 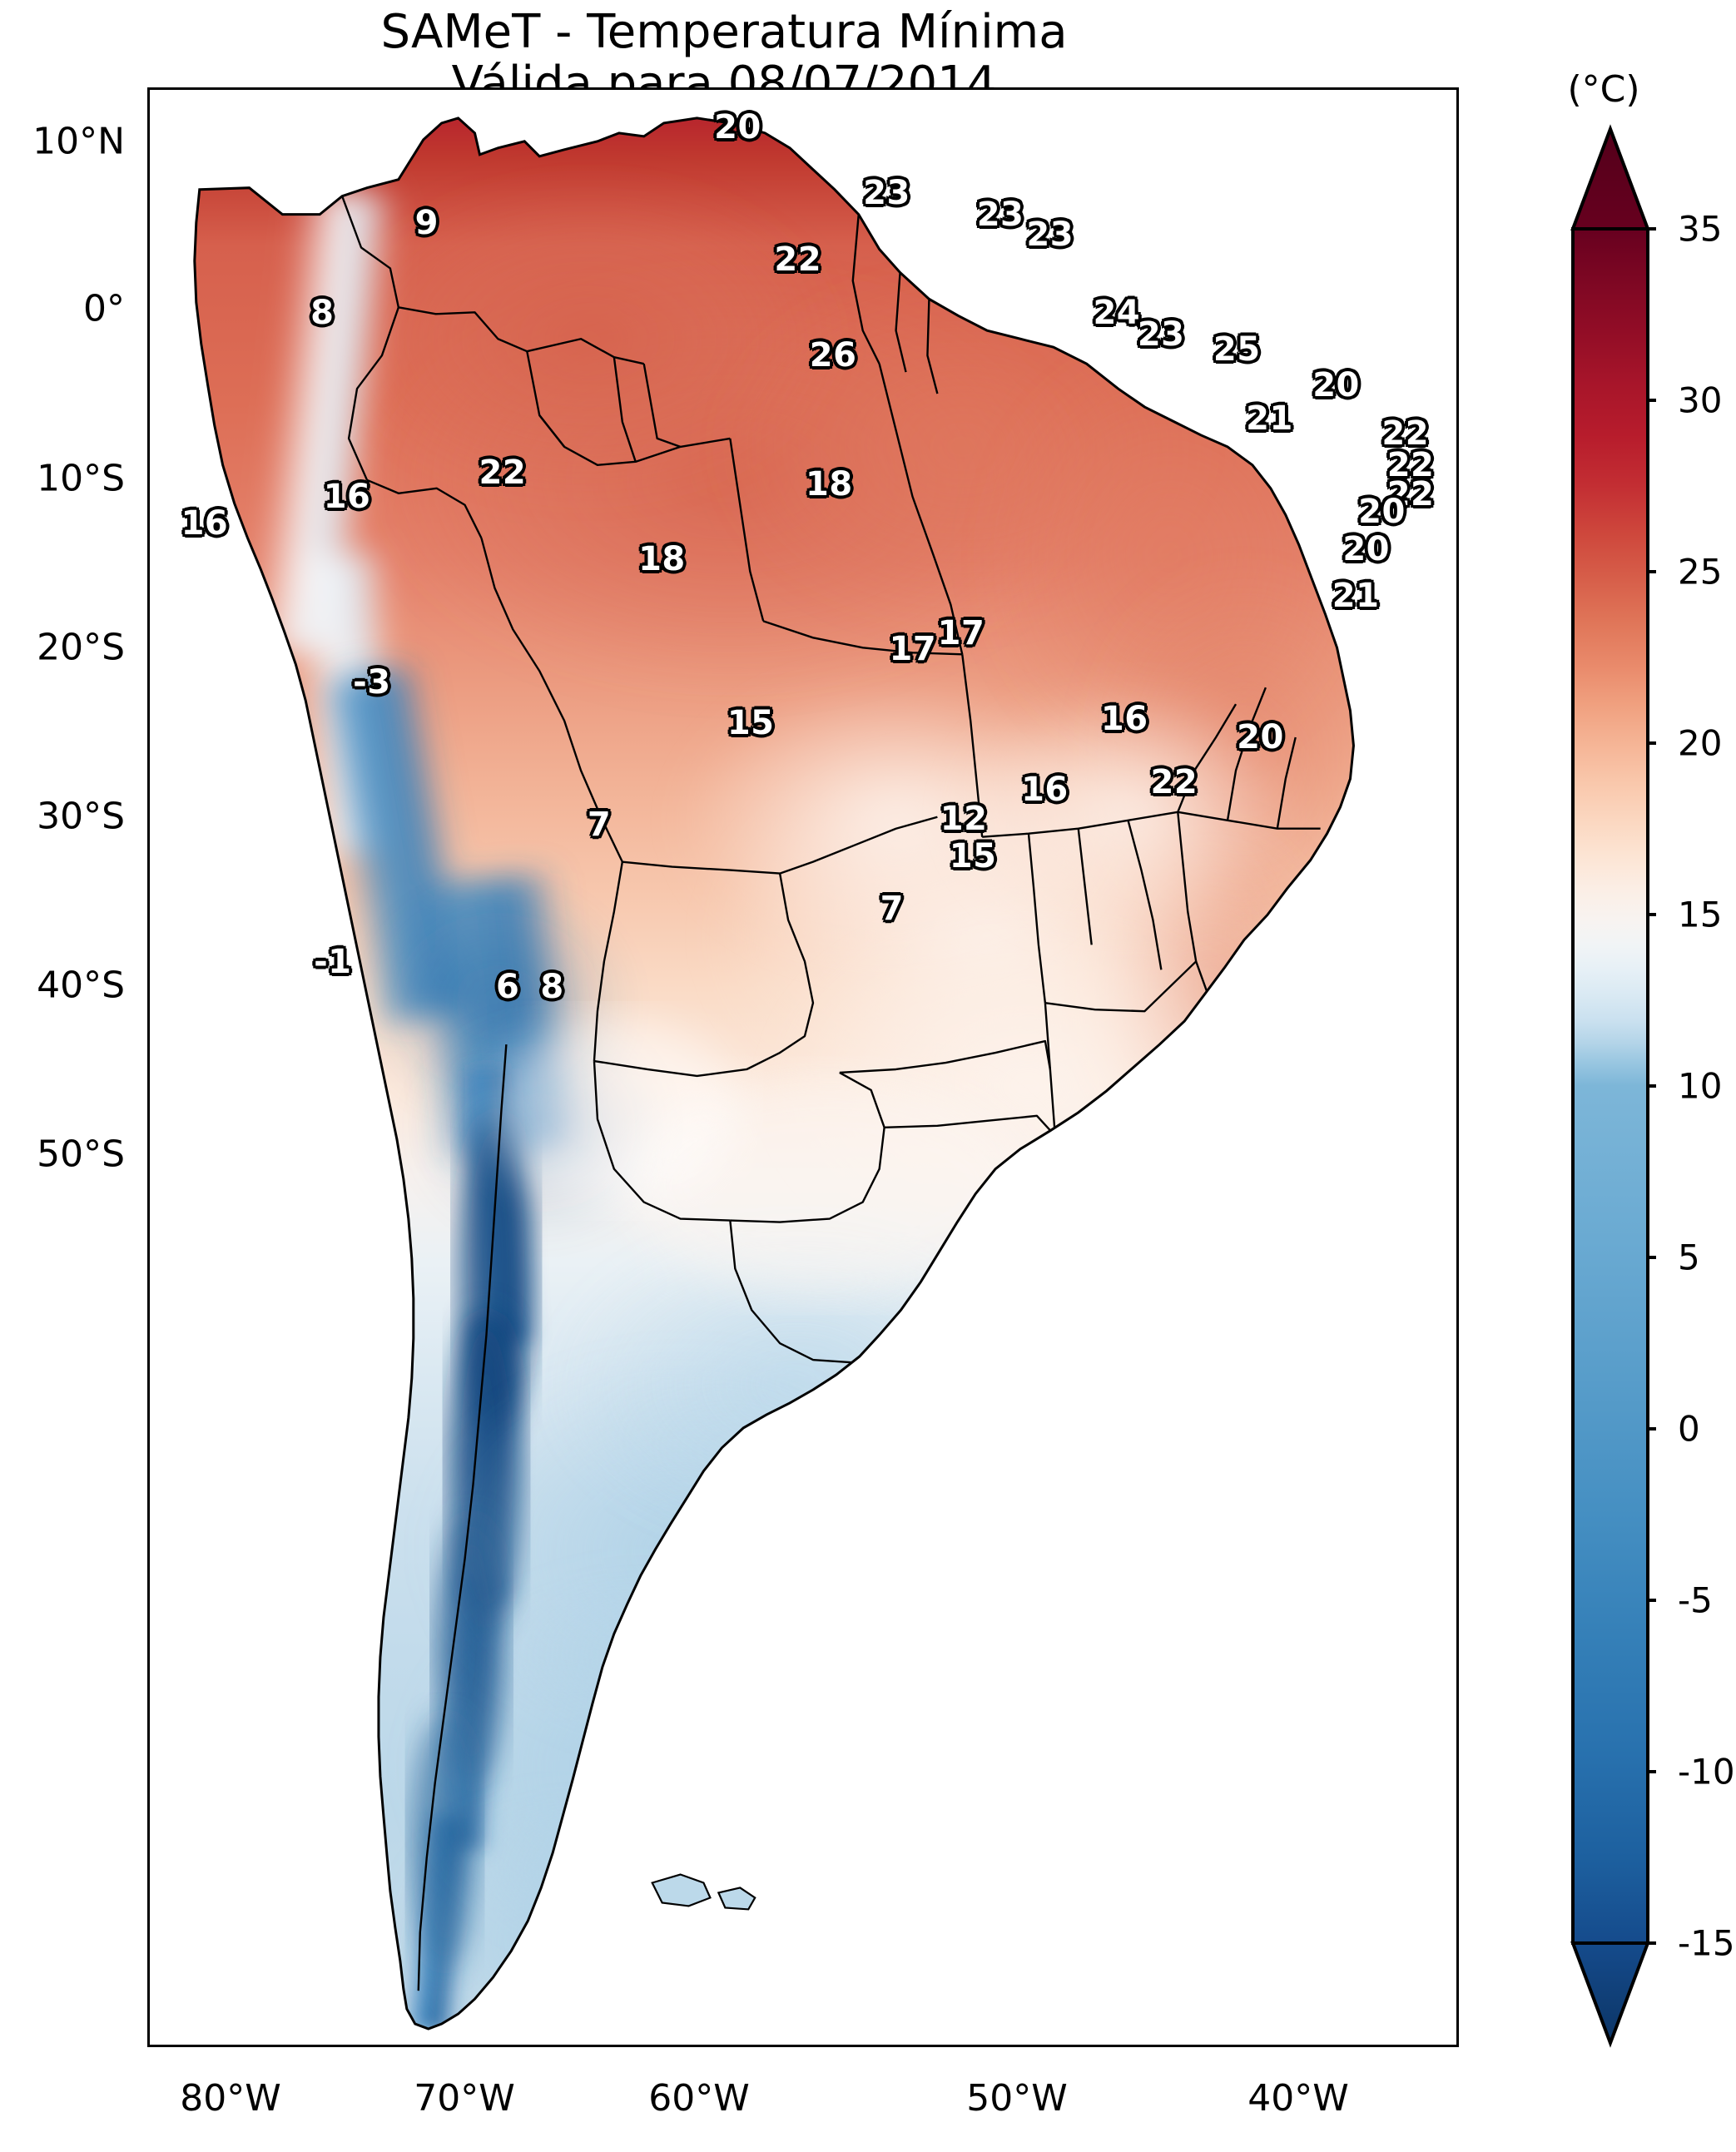 What do you see at coordinates (1603, 89) in the screenshot?
I see `colorbar-unit-label: (°C)` at bounding box center [1603, 89].